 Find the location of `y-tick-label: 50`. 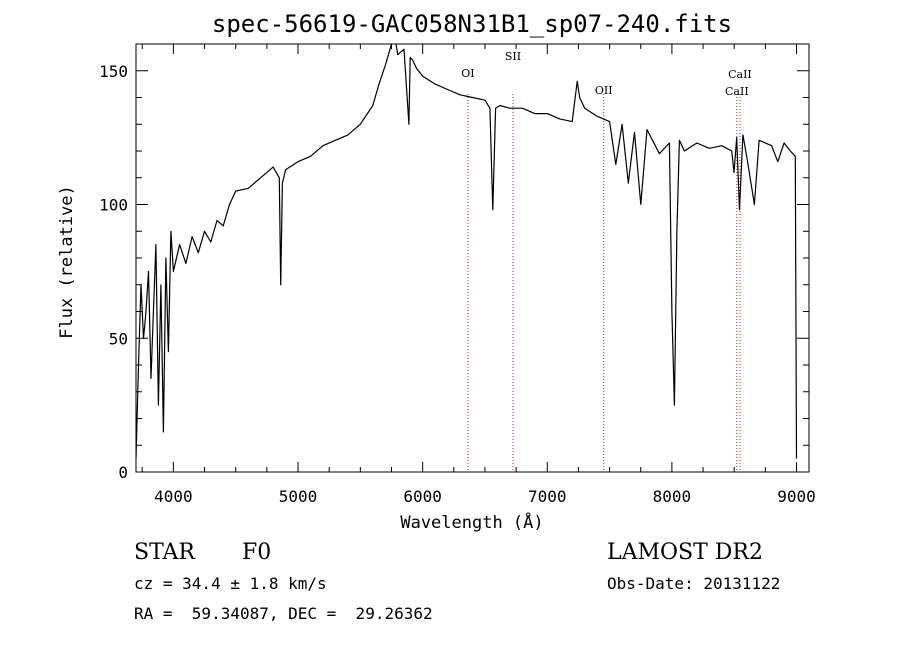

y-tick-label: 50 is located at coordinates (118, 338).